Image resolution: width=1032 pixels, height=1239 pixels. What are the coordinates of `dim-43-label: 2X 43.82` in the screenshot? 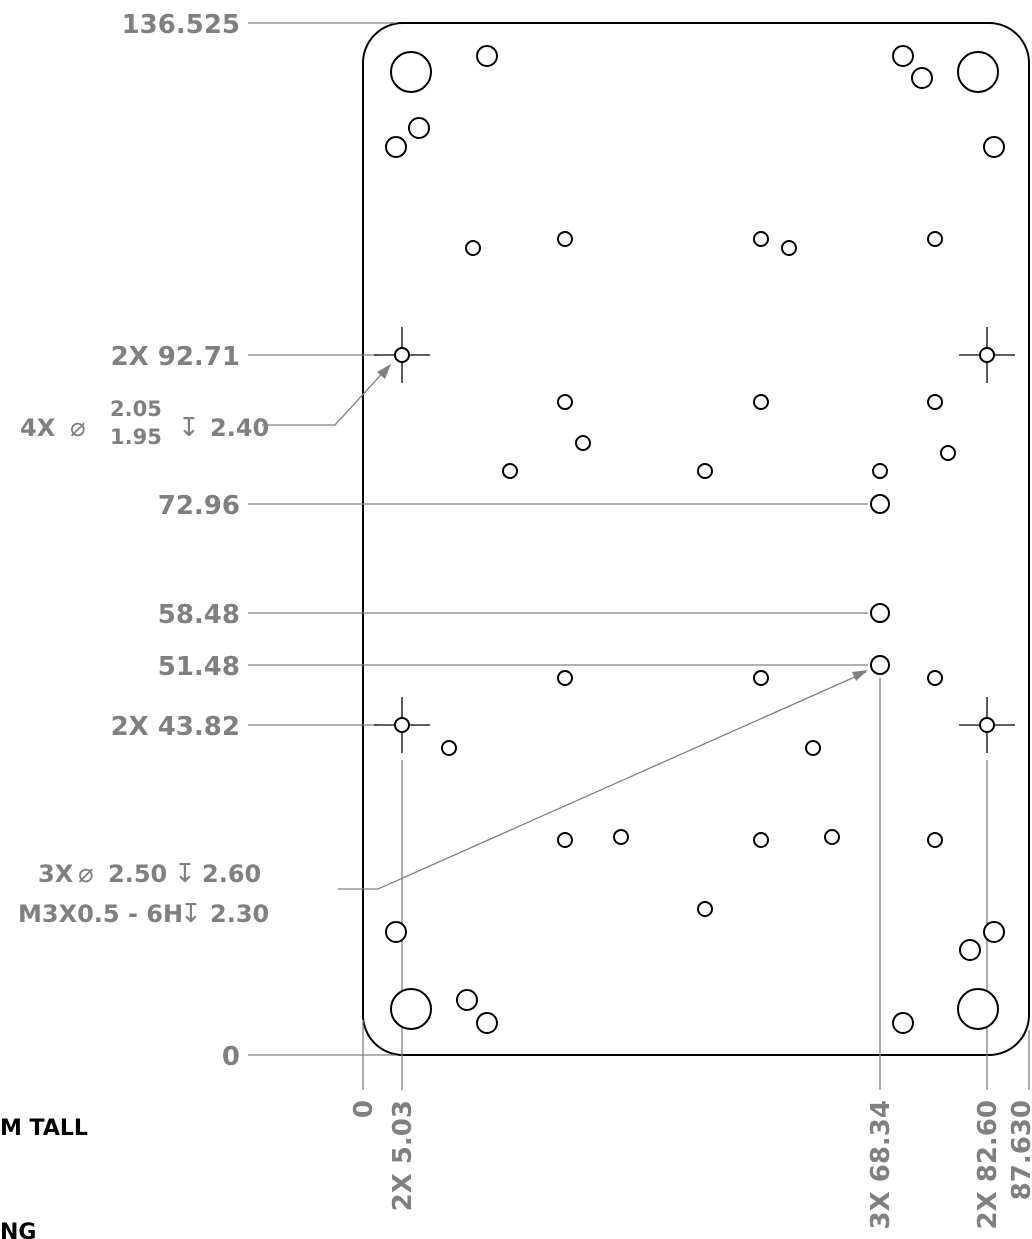 It's located at (175, 727).